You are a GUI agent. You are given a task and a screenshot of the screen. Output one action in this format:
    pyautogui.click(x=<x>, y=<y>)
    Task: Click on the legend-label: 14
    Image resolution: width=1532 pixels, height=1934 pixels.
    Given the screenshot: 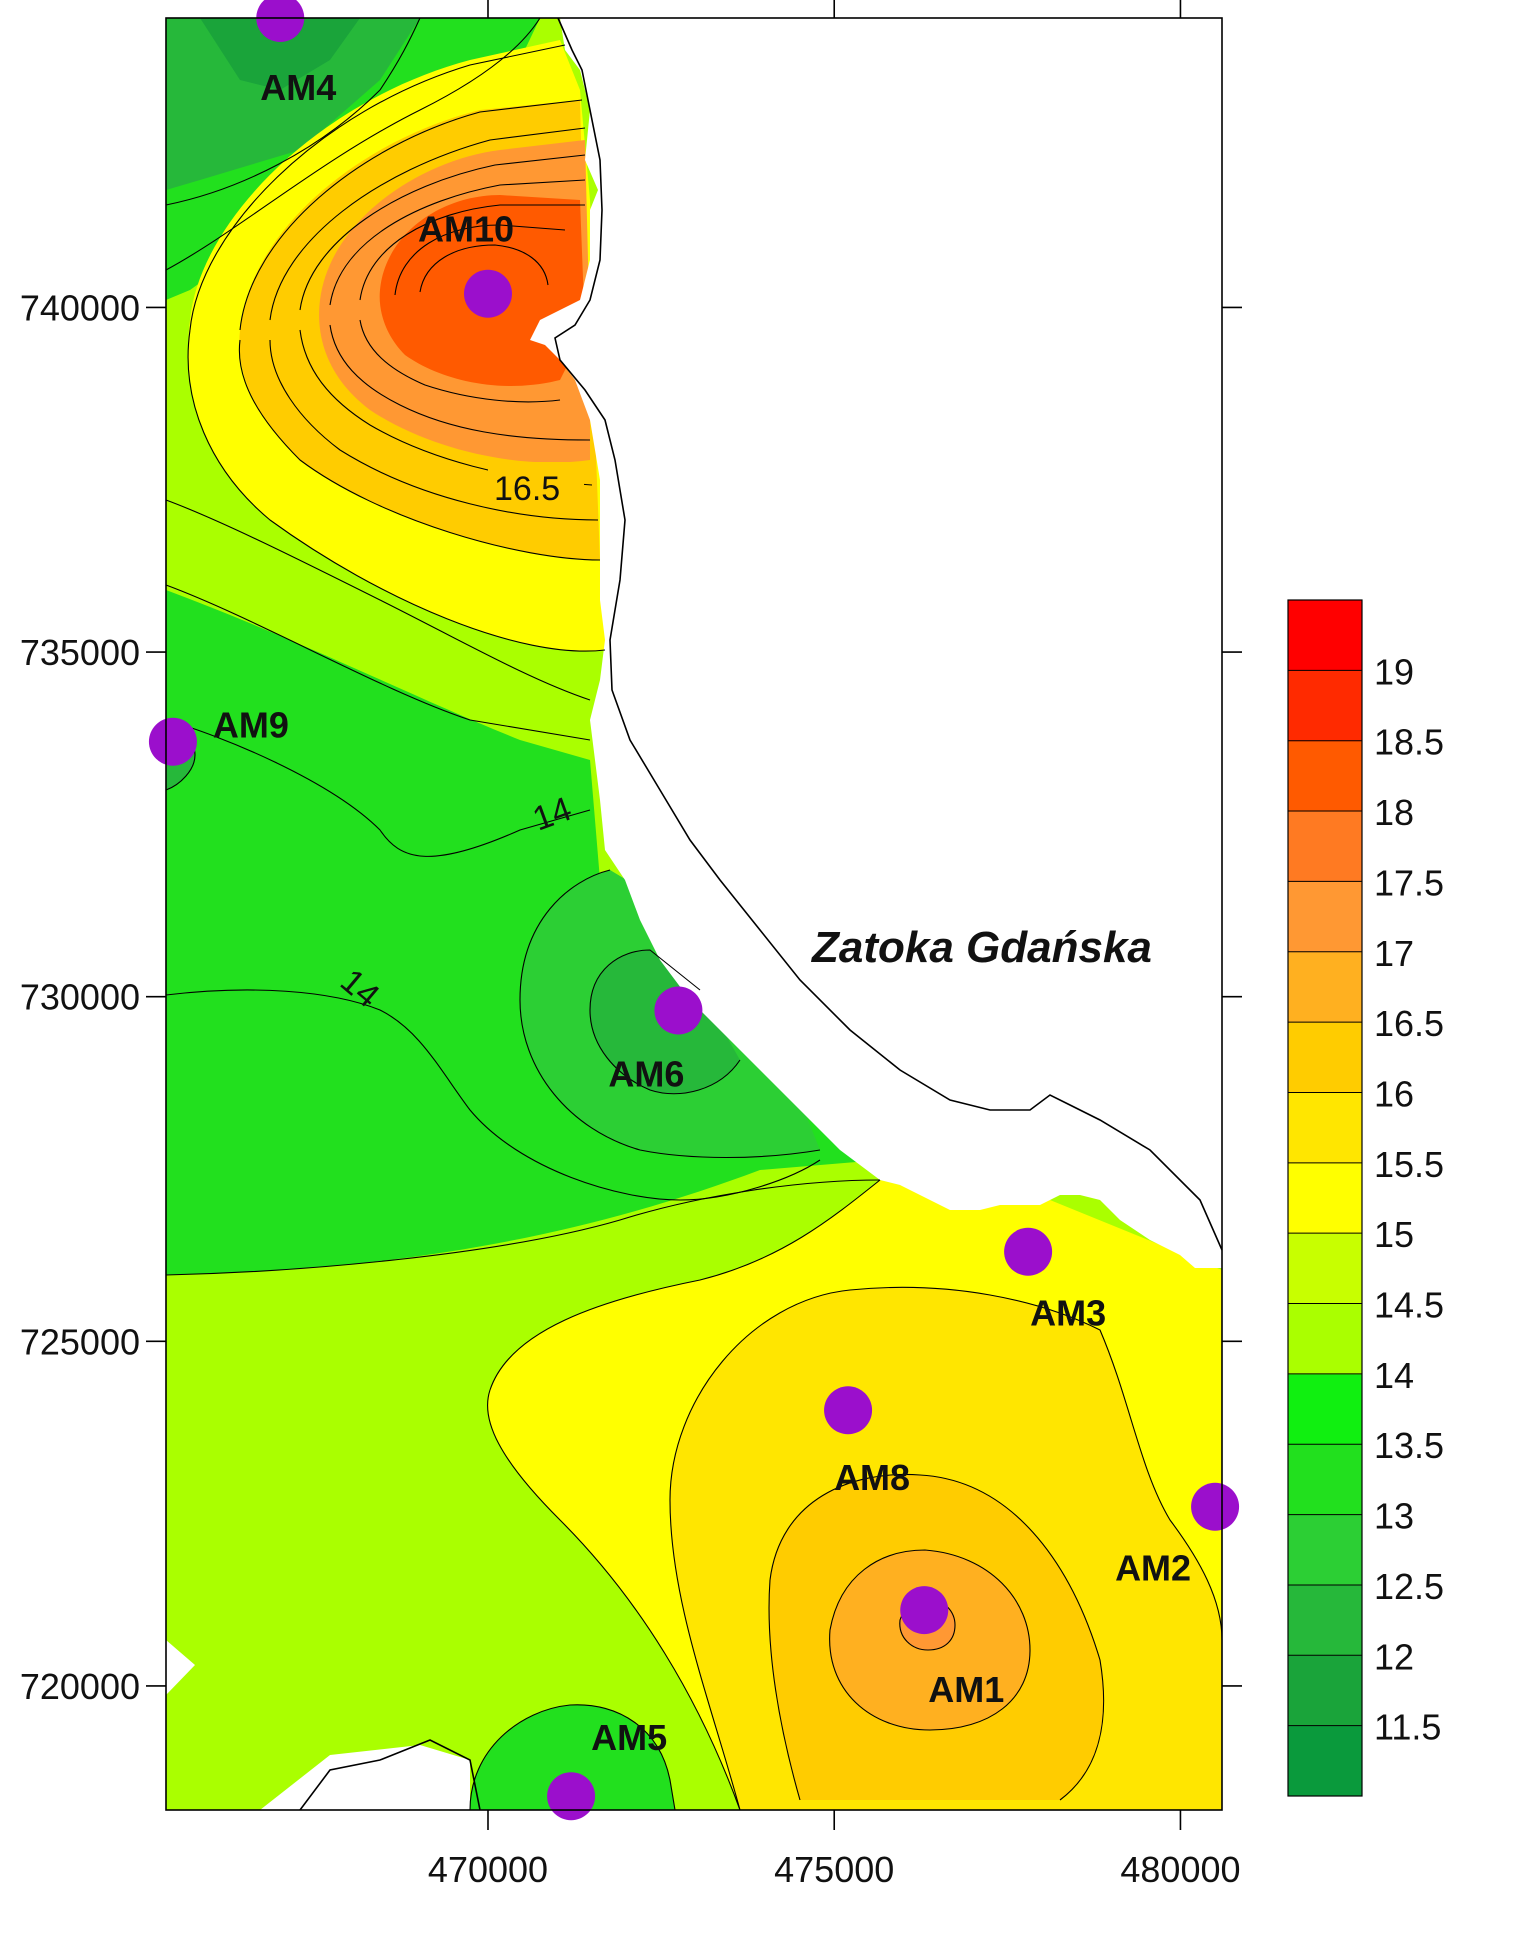 What is the action you would take?
    pyautogui.click(x=1394, y=1375)
    